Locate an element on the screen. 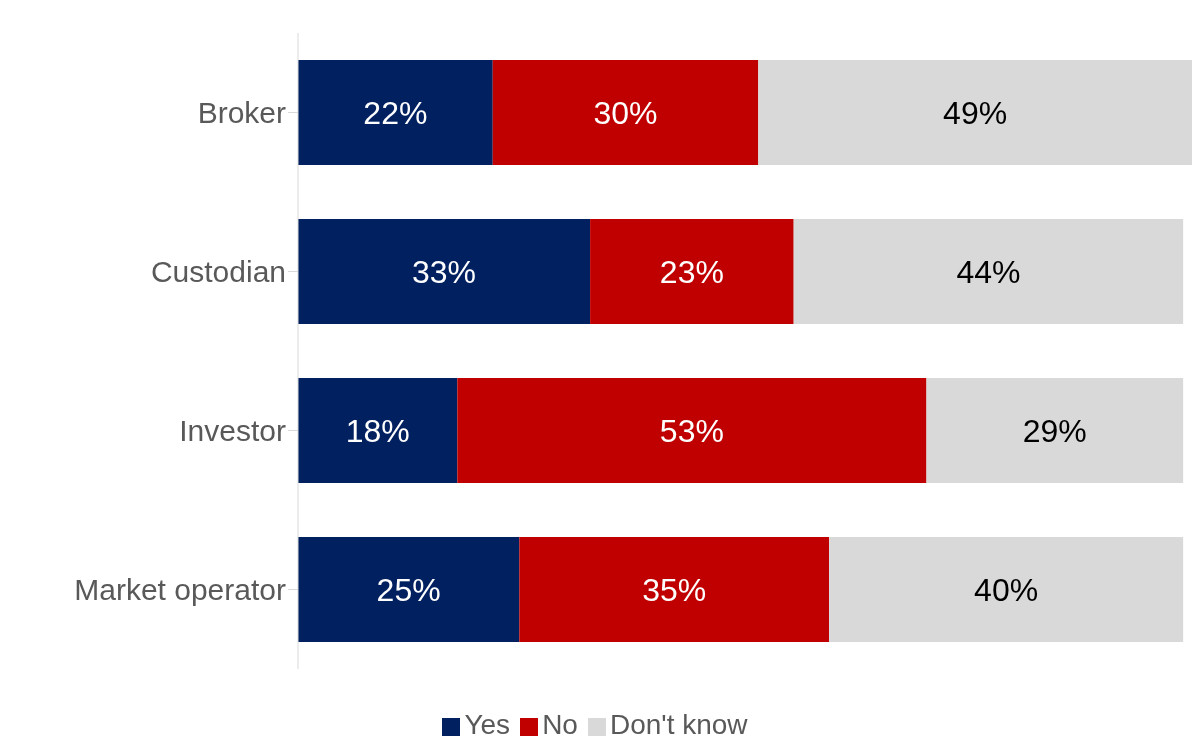  data-label: 53% is located at coordinates (691, 430).